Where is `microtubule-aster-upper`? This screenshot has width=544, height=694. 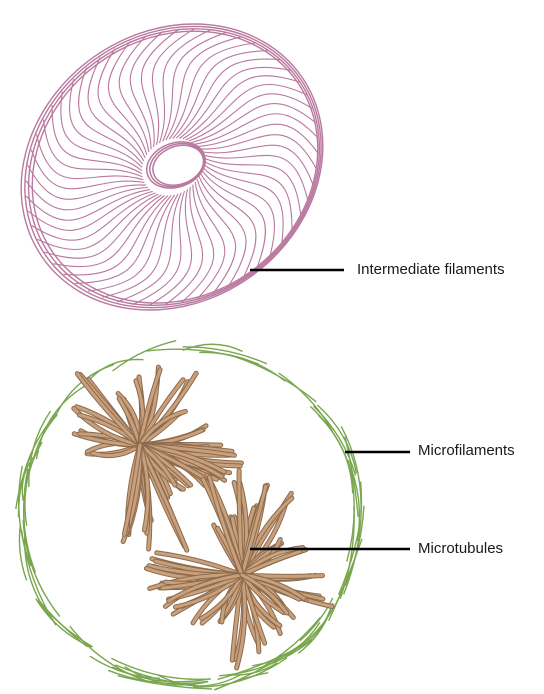
microtubule-aster-upper is located at coordinates (157, 458).